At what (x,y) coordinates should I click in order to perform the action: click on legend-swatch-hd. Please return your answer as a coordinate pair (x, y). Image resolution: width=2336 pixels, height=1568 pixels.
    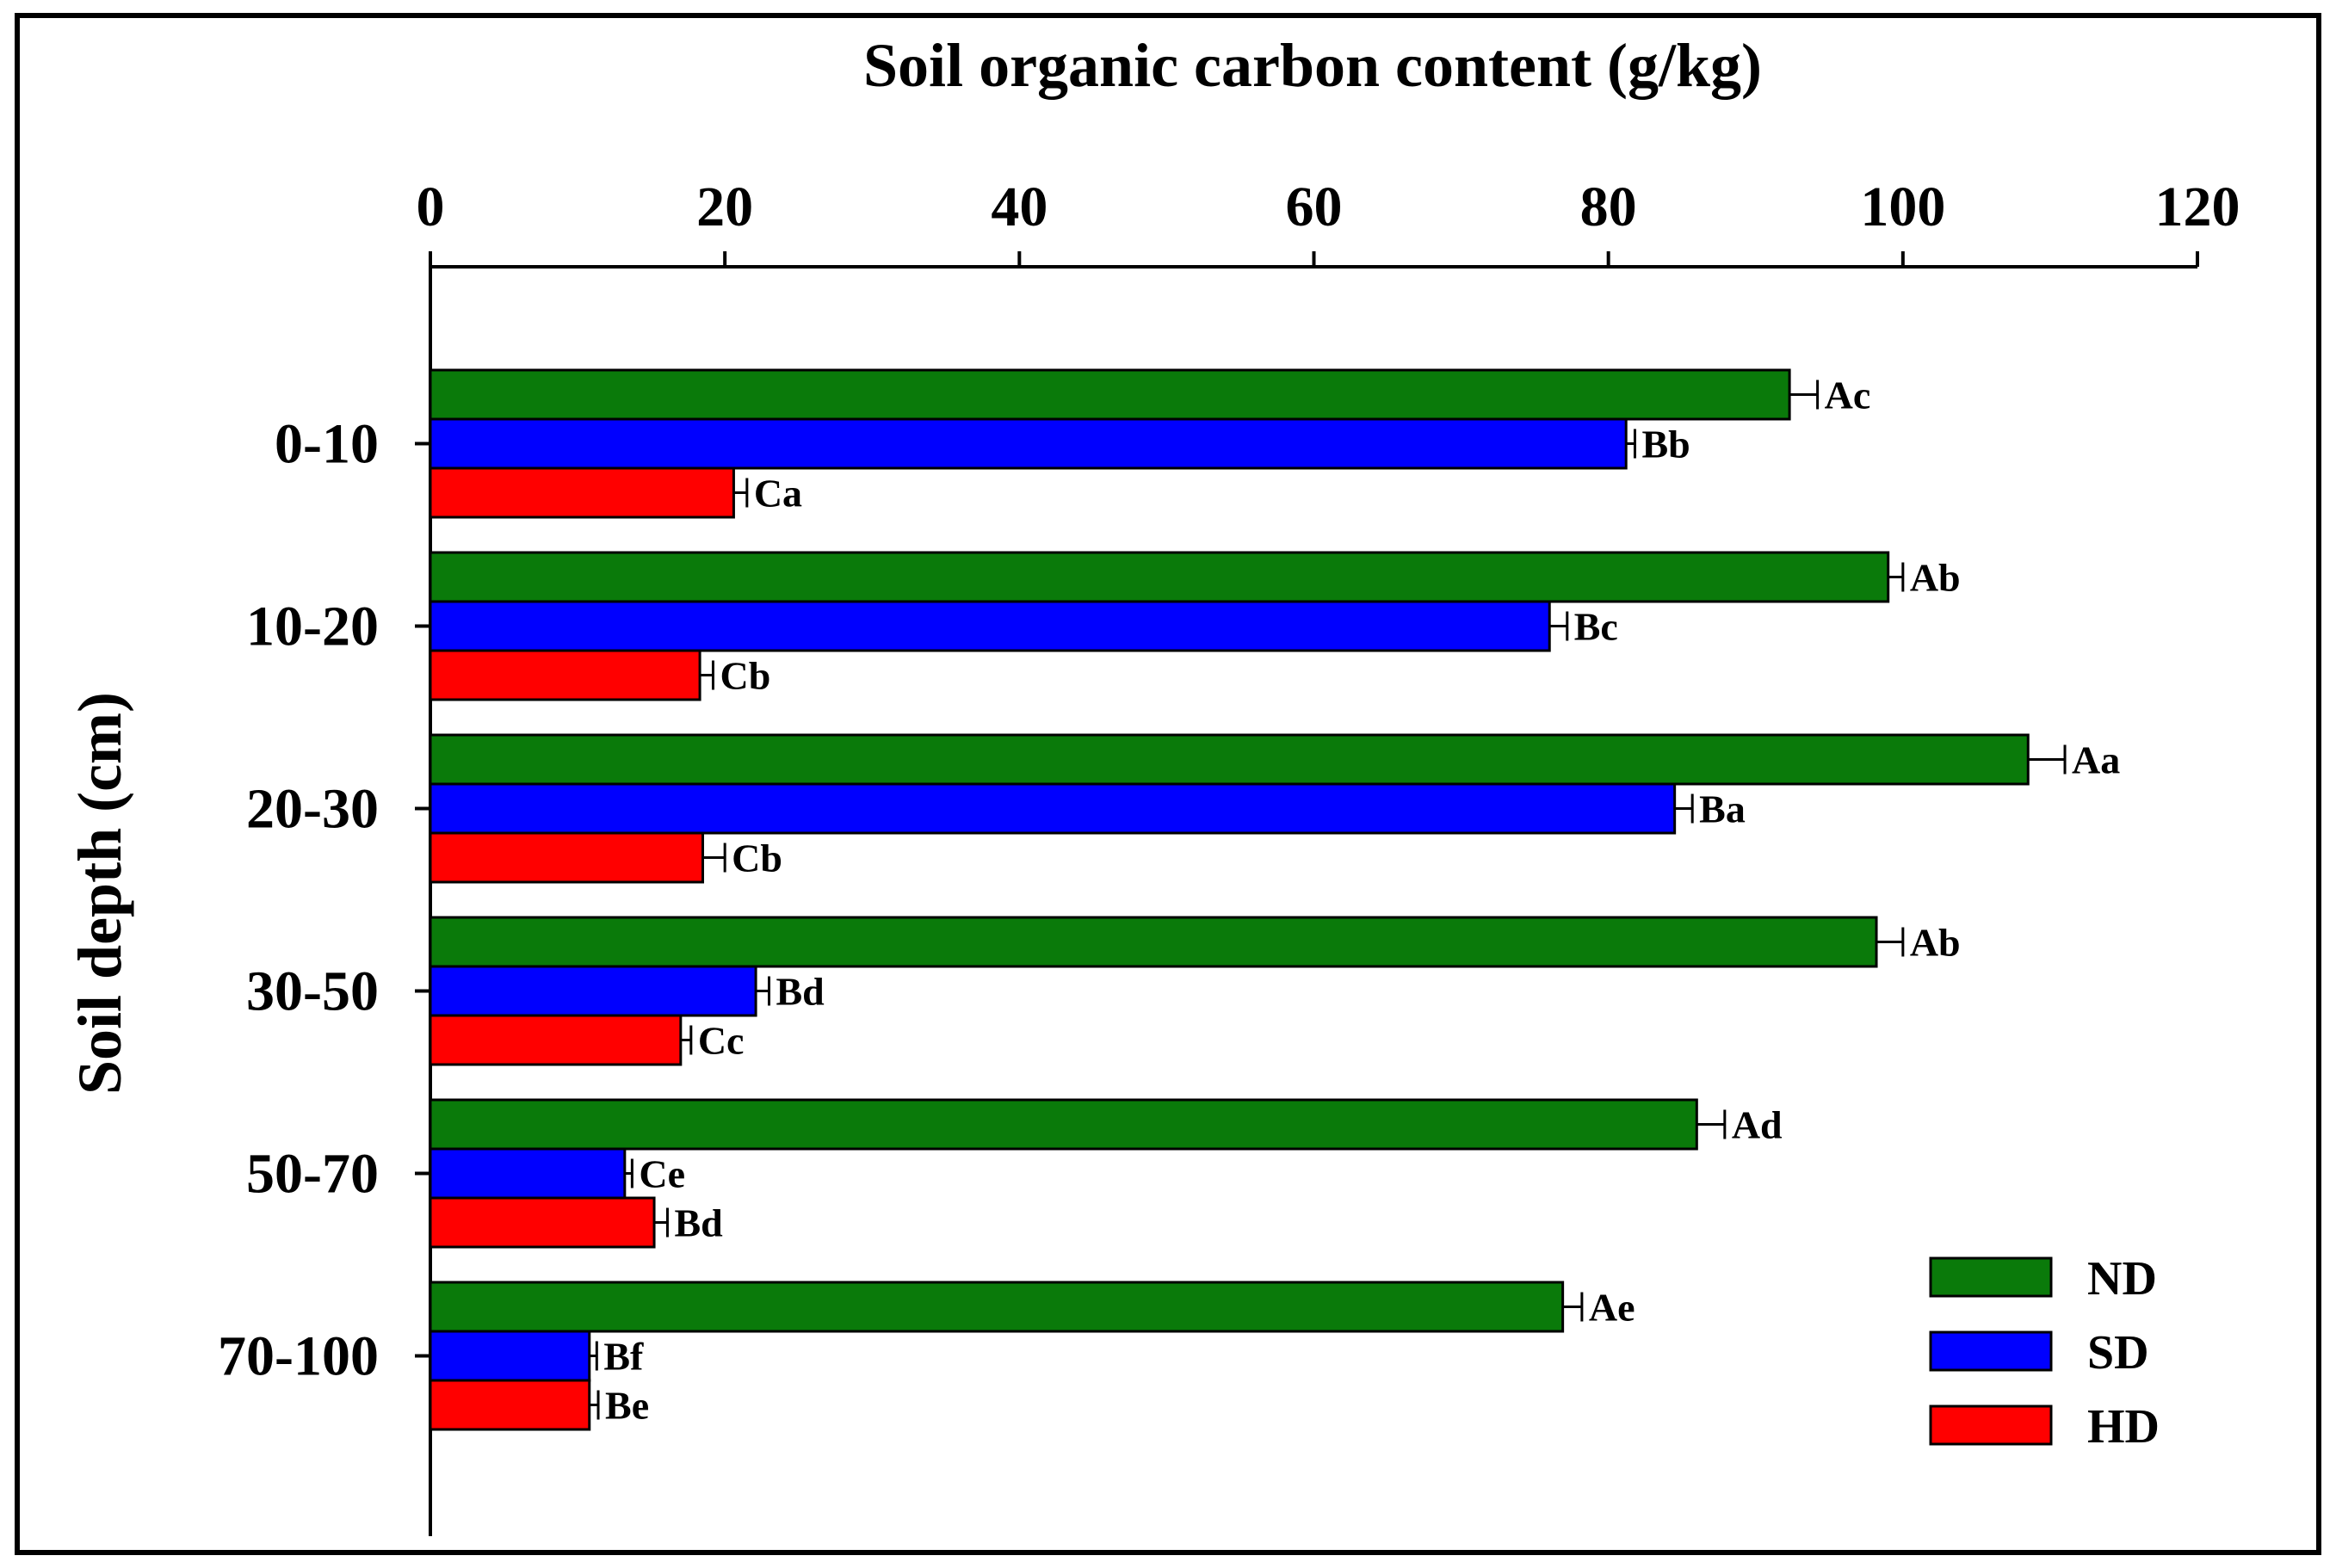
    Looking at the image, I should click on (1991, 1425).